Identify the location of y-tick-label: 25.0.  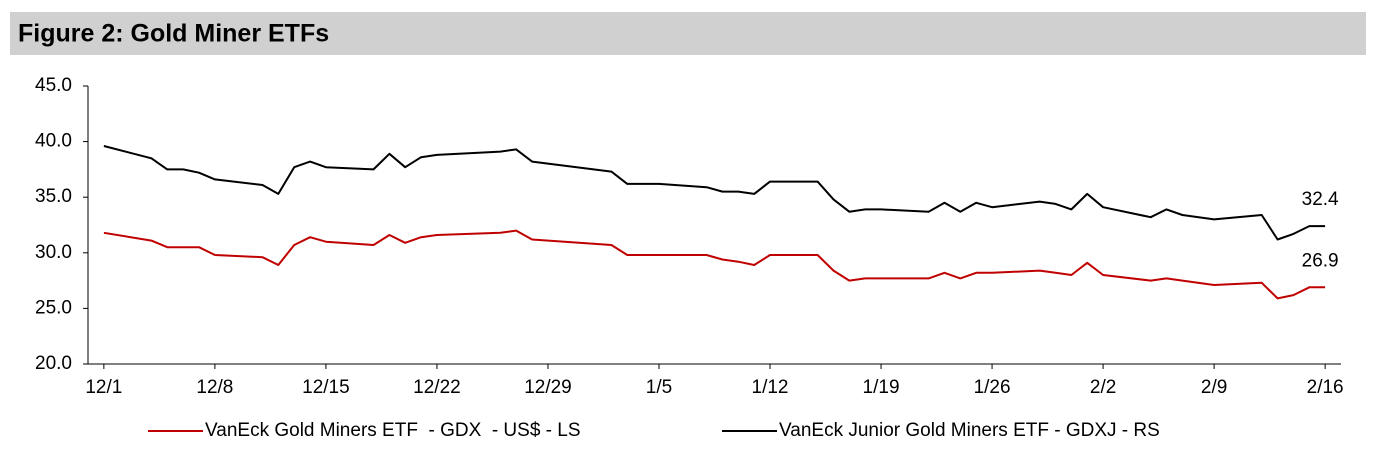
(53, 307).